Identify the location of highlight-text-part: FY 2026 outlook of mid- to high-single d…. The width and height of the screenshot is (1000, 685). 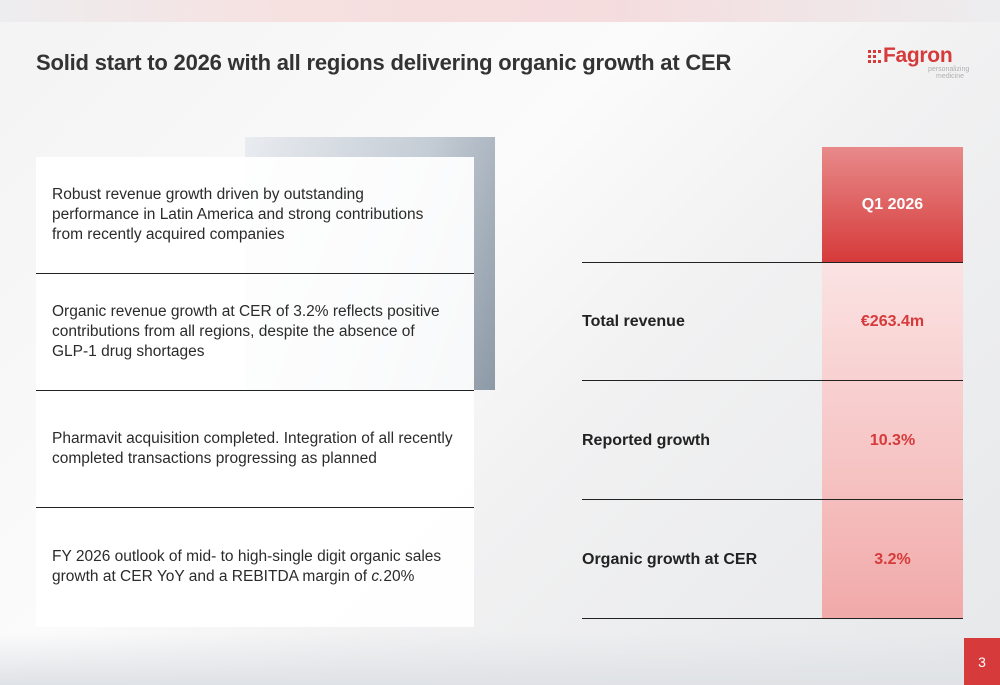
(247, 566).